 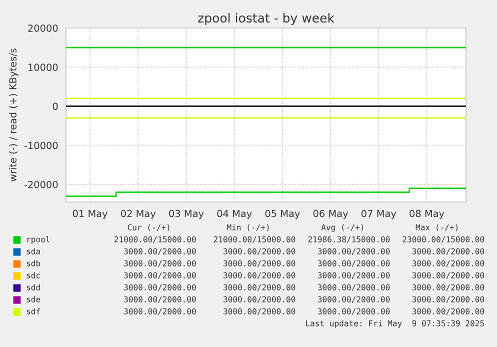 What do you see at coordinates (266, 19) in the screenshot?
I see `chart-title: zpool iostat - by week` at bounding box center [266, 19].